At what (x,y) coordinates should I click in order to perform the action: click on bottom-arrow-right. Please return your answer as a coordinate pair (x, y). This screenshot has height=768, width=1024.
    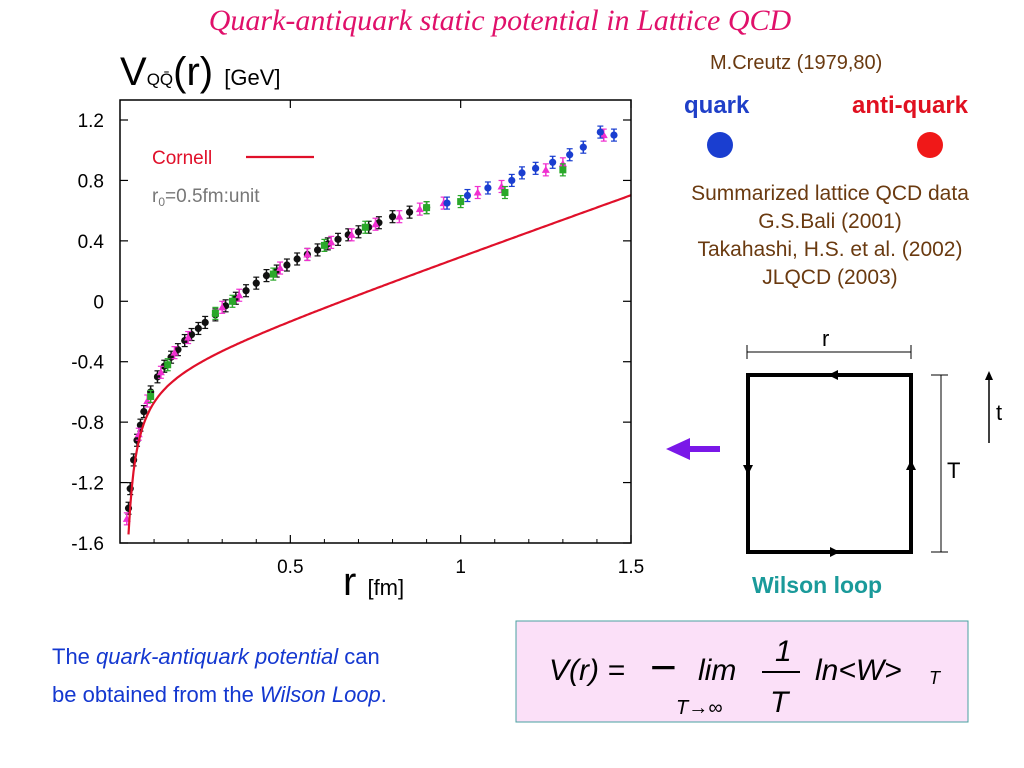
    Looking at the image, I should click on (835, 552).